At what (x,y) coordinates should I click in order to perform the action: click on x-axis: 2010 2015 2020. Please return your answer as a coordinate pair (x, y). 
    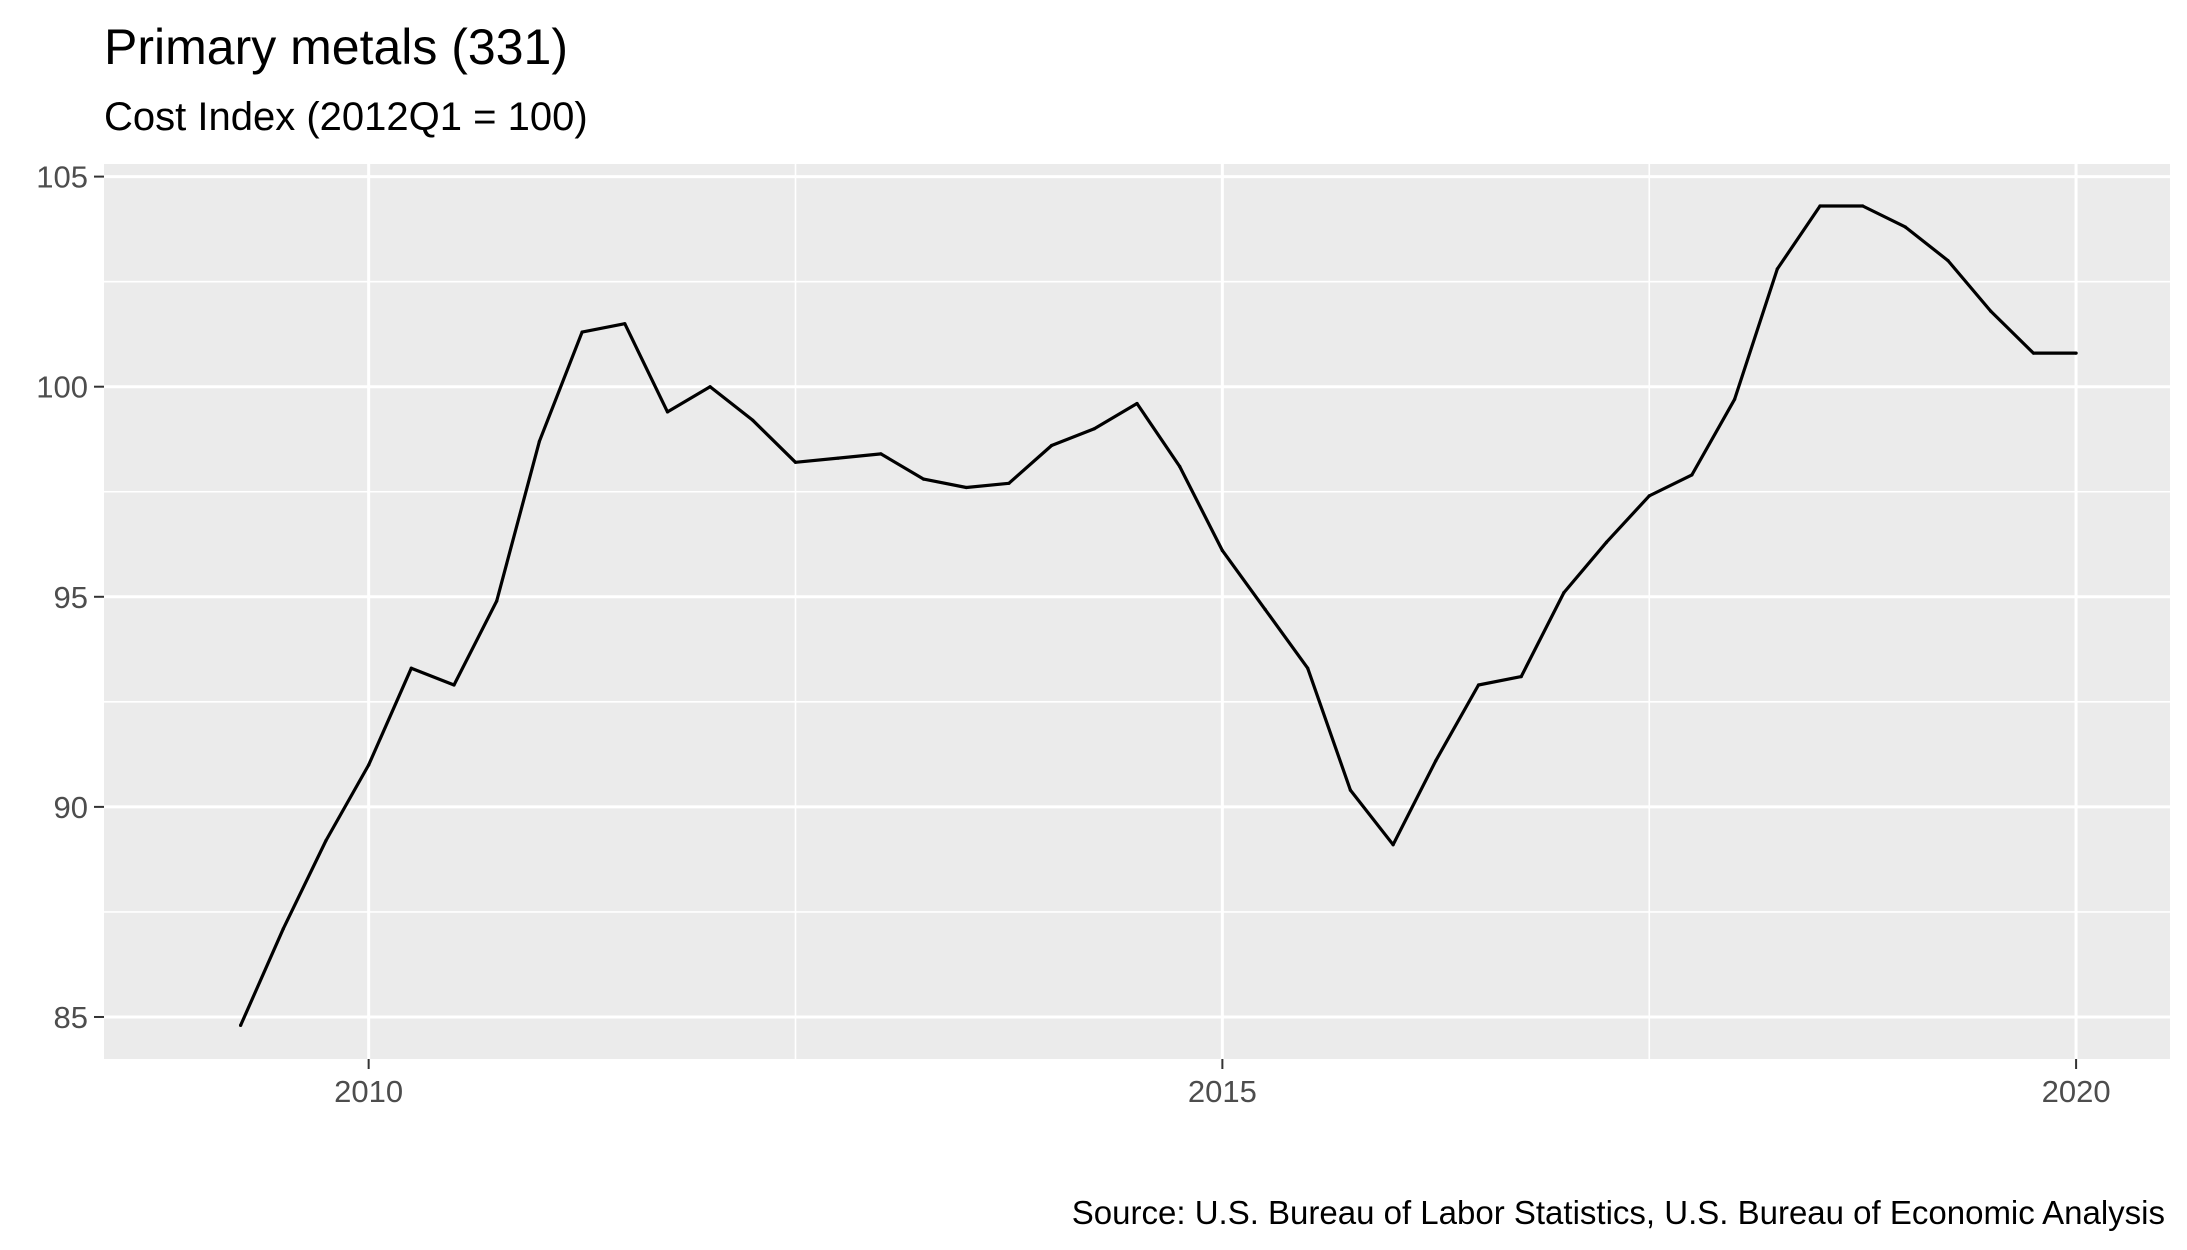
    Looking at the image, I should click on (1222, 1084).